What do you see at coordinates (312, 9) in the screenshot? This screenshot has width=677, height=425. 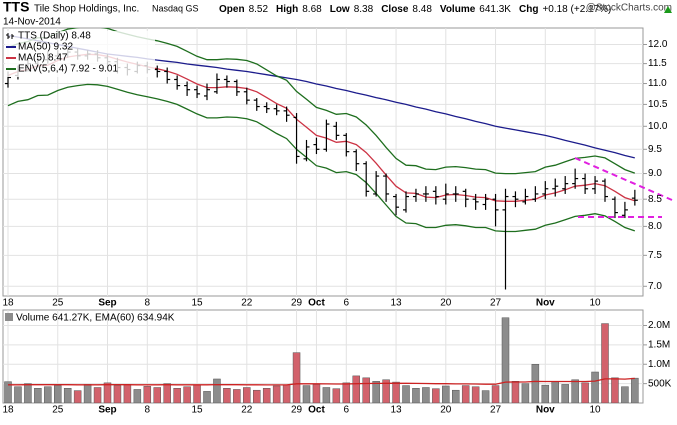 I see `quote-value: 8.68` at bounding box center [312, 9].